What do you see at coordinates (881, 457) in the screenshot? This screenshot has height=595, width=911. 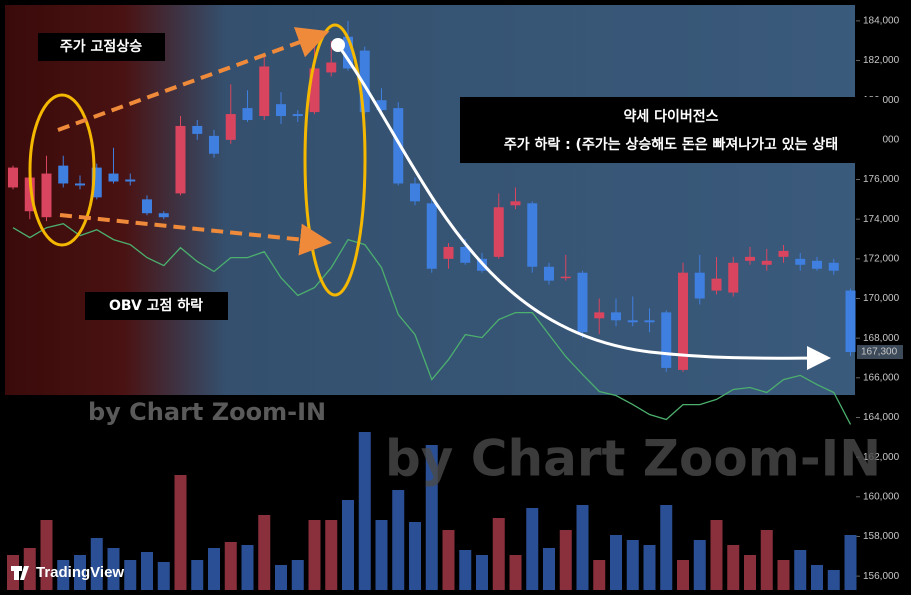 I see `y-tick-label: 162,000` at bounding box center [881, 457].